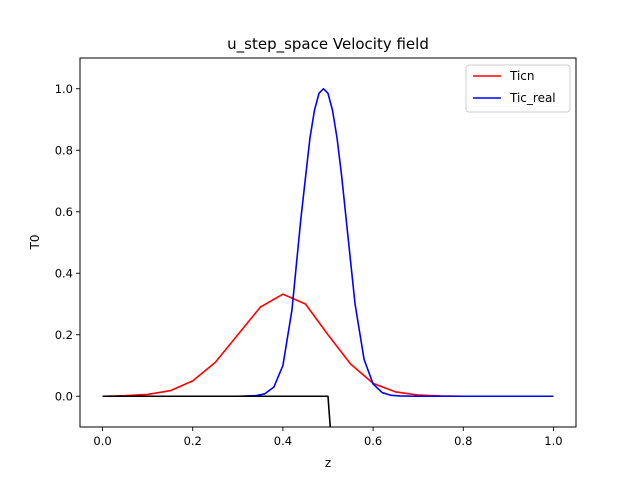  I want to click on x-tick-label: 0.8, so click(463, 441).